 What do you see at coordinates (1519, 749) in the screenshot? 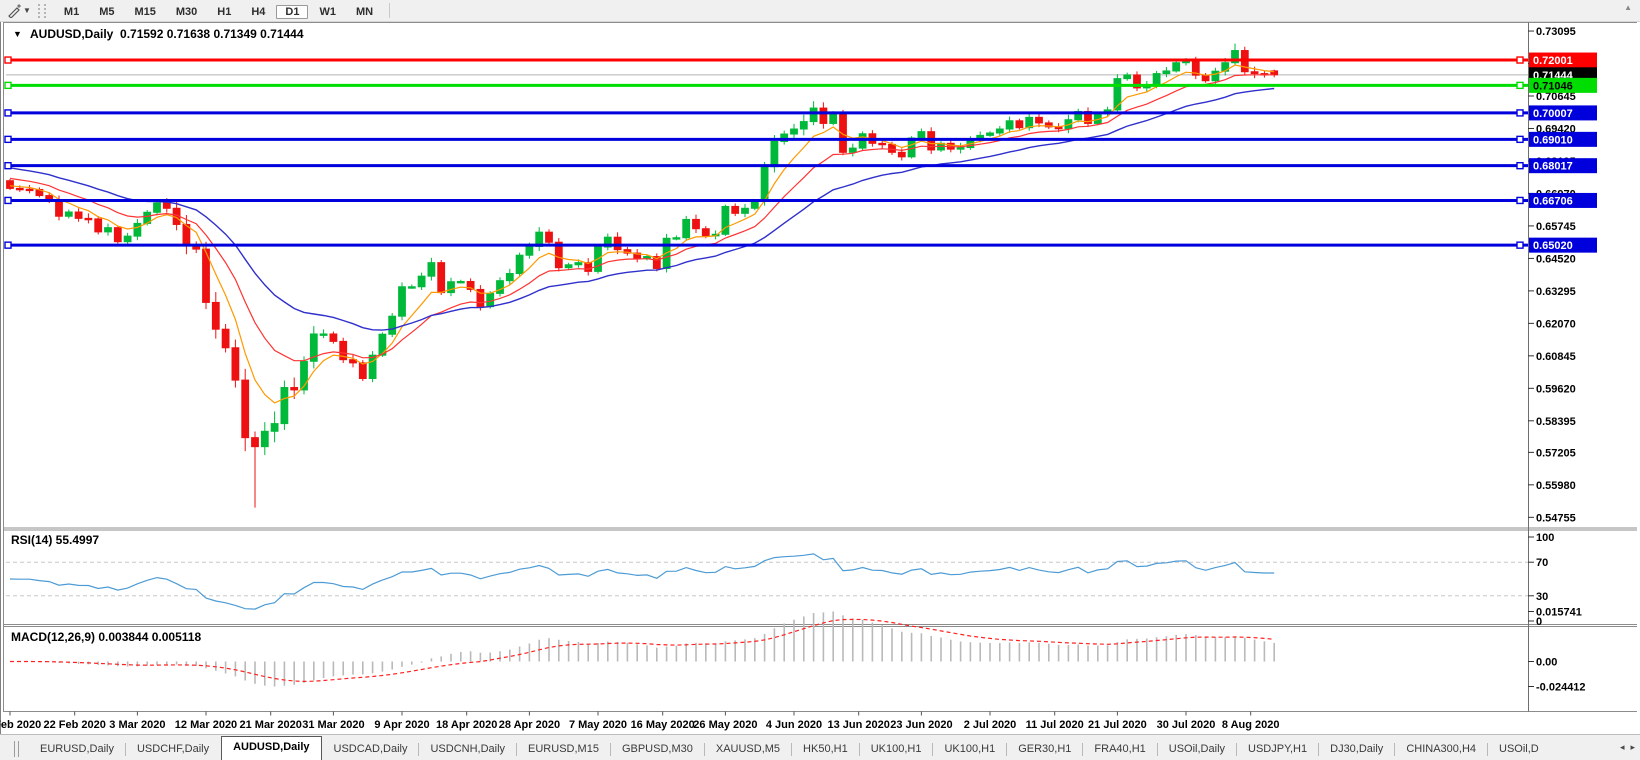
I see `chart-tab-usoil-d: USOil,D` at bounding box center [1519, 749].